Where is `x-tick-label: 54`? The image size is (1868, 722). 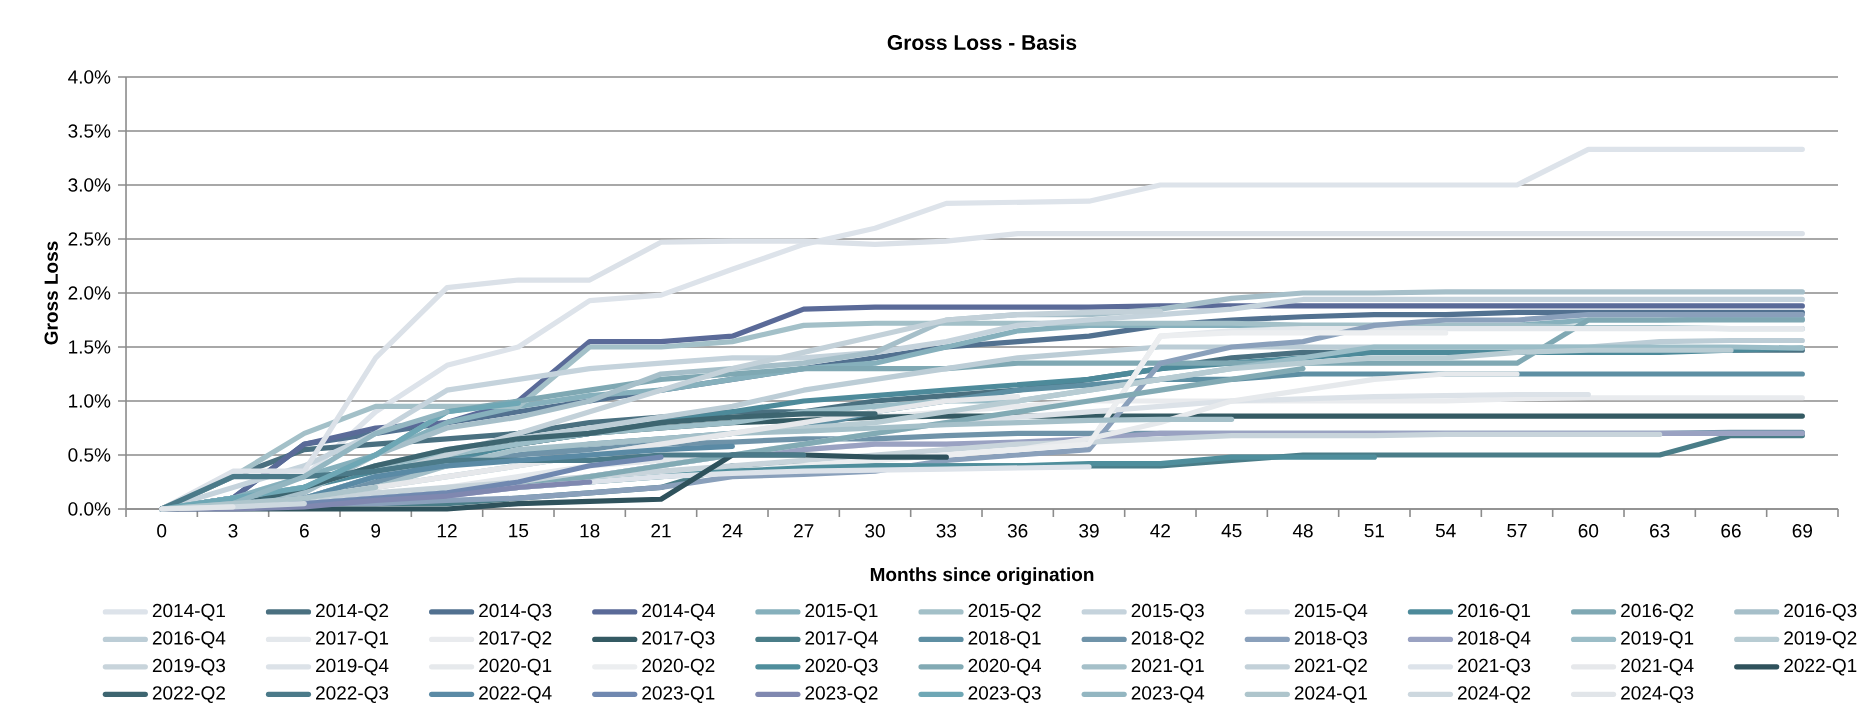 x-tick-label: 54 is located at coordinates (1445, 531).